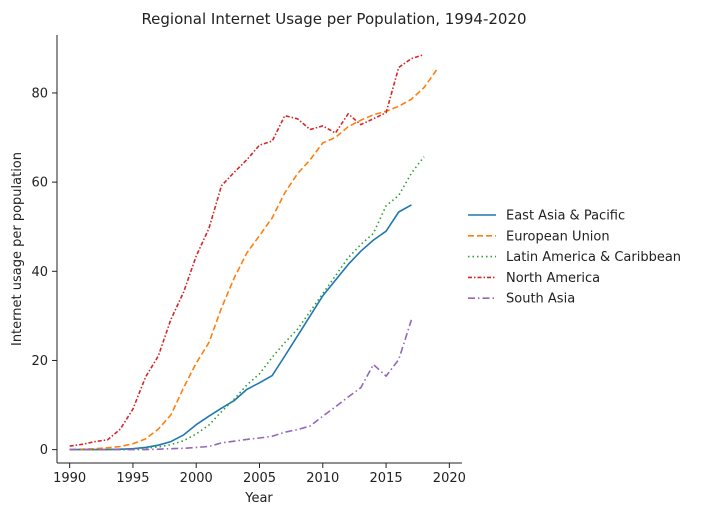 The height and width of the screenshot is (515, 706). Describe the element at coordinates (259, 478) in the screenshot. I see `x-tick-label: 2005` at that location.